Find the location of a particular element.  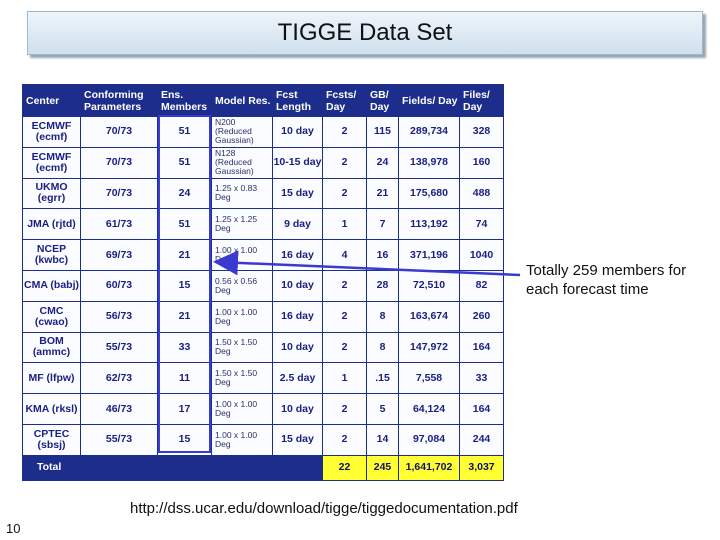

cell-fields: 97,084 is located at coordinates (429, 439).